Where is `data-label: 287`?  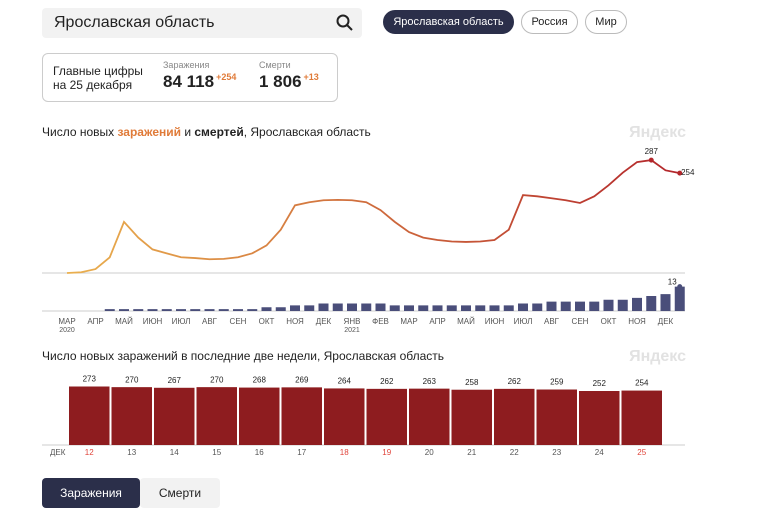
data-label: 287 is located at coordinates (652, 151).